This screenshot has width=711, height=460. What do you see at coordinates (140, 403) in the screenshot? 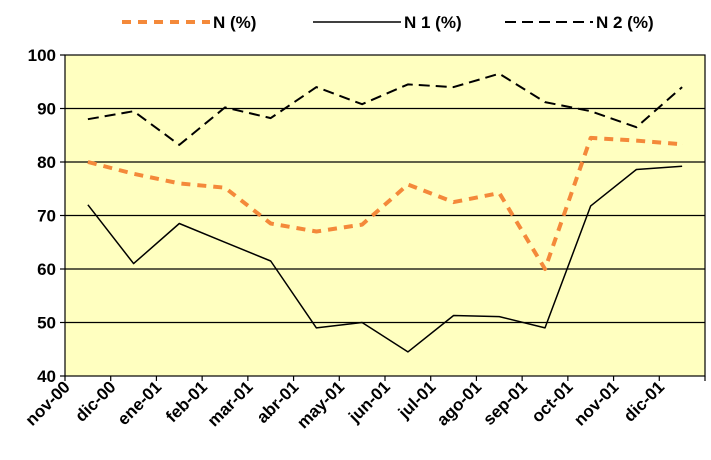
I see `x-tick-label: ene-01` at bounding box center [140, 403].